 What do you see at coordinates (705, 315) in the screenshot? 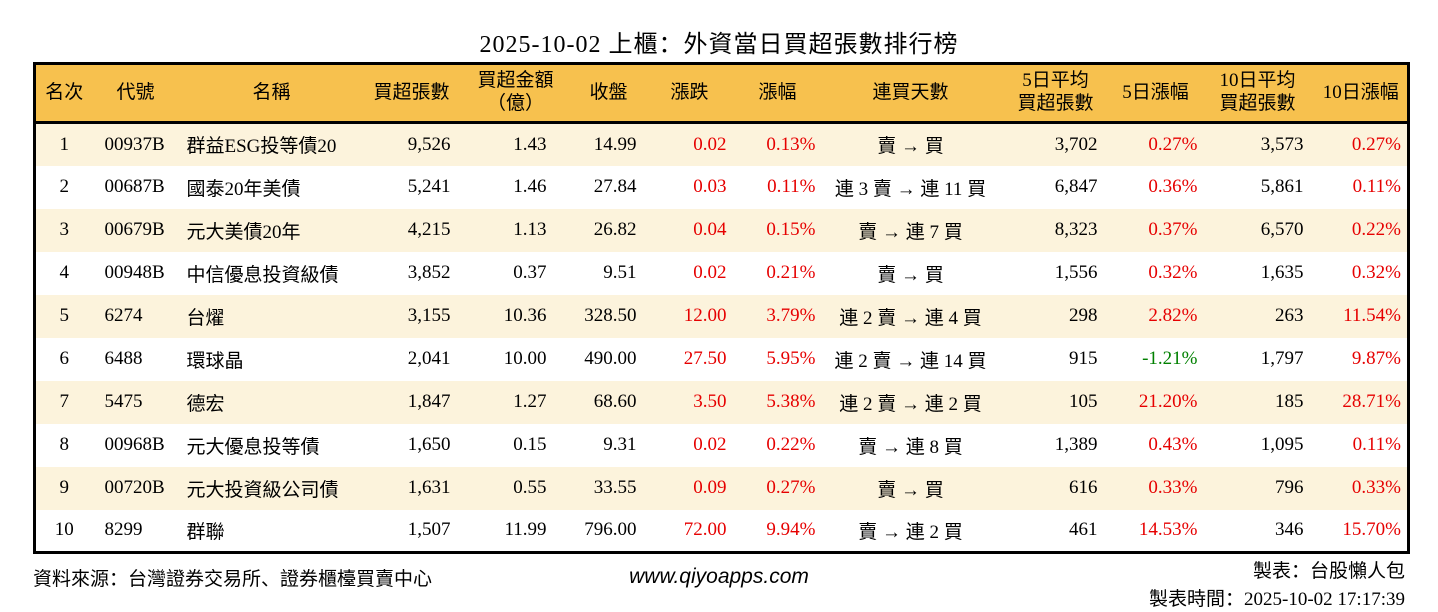
I see `cell-change: 12.00` at bounding box center [705, 315].